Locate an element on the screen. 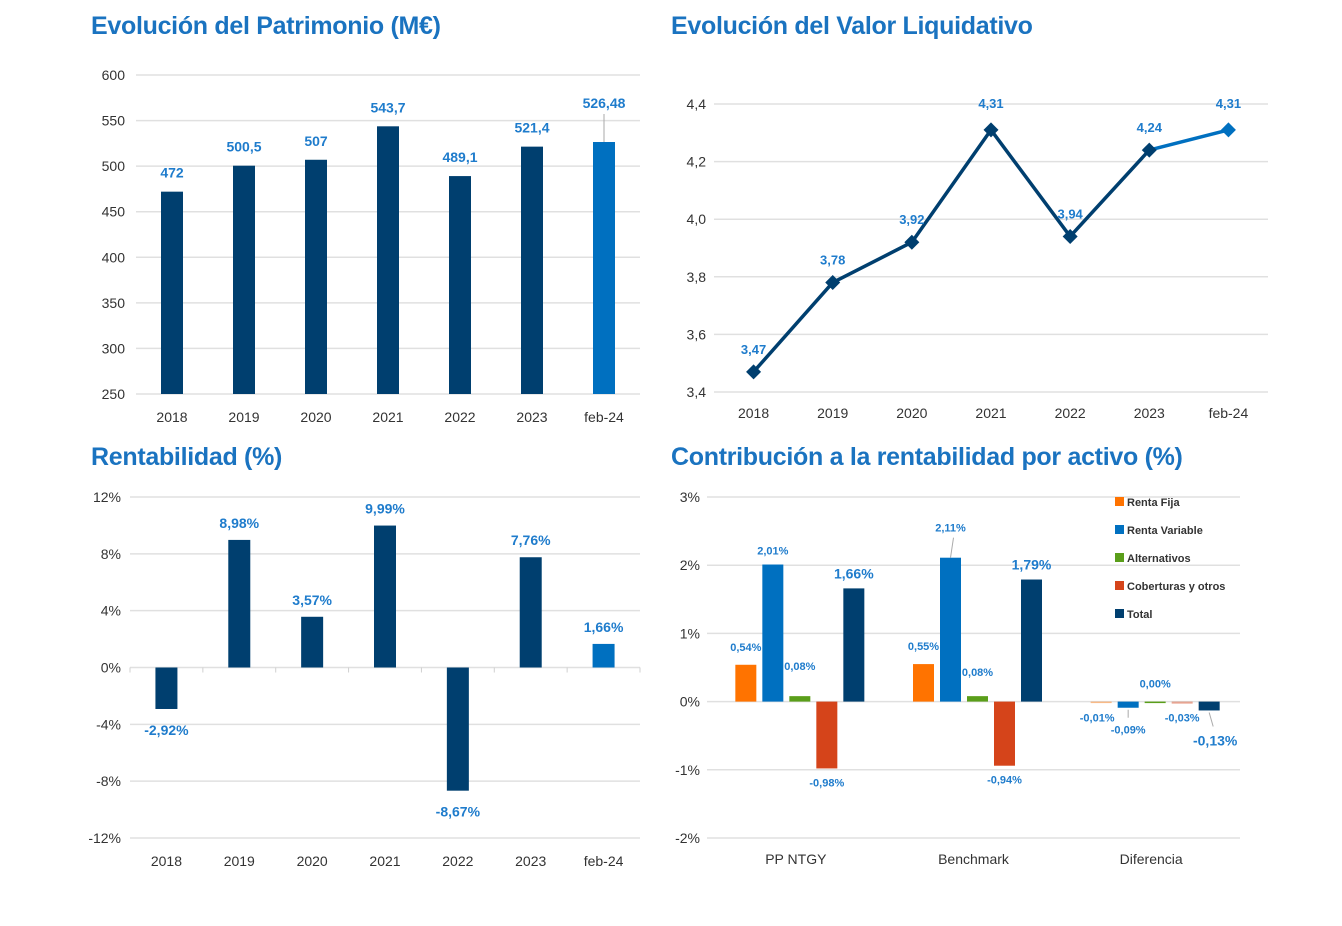 This screenshot has height=926, width=1342. y-tick-label: 3% is located at coordinates (690, 497).